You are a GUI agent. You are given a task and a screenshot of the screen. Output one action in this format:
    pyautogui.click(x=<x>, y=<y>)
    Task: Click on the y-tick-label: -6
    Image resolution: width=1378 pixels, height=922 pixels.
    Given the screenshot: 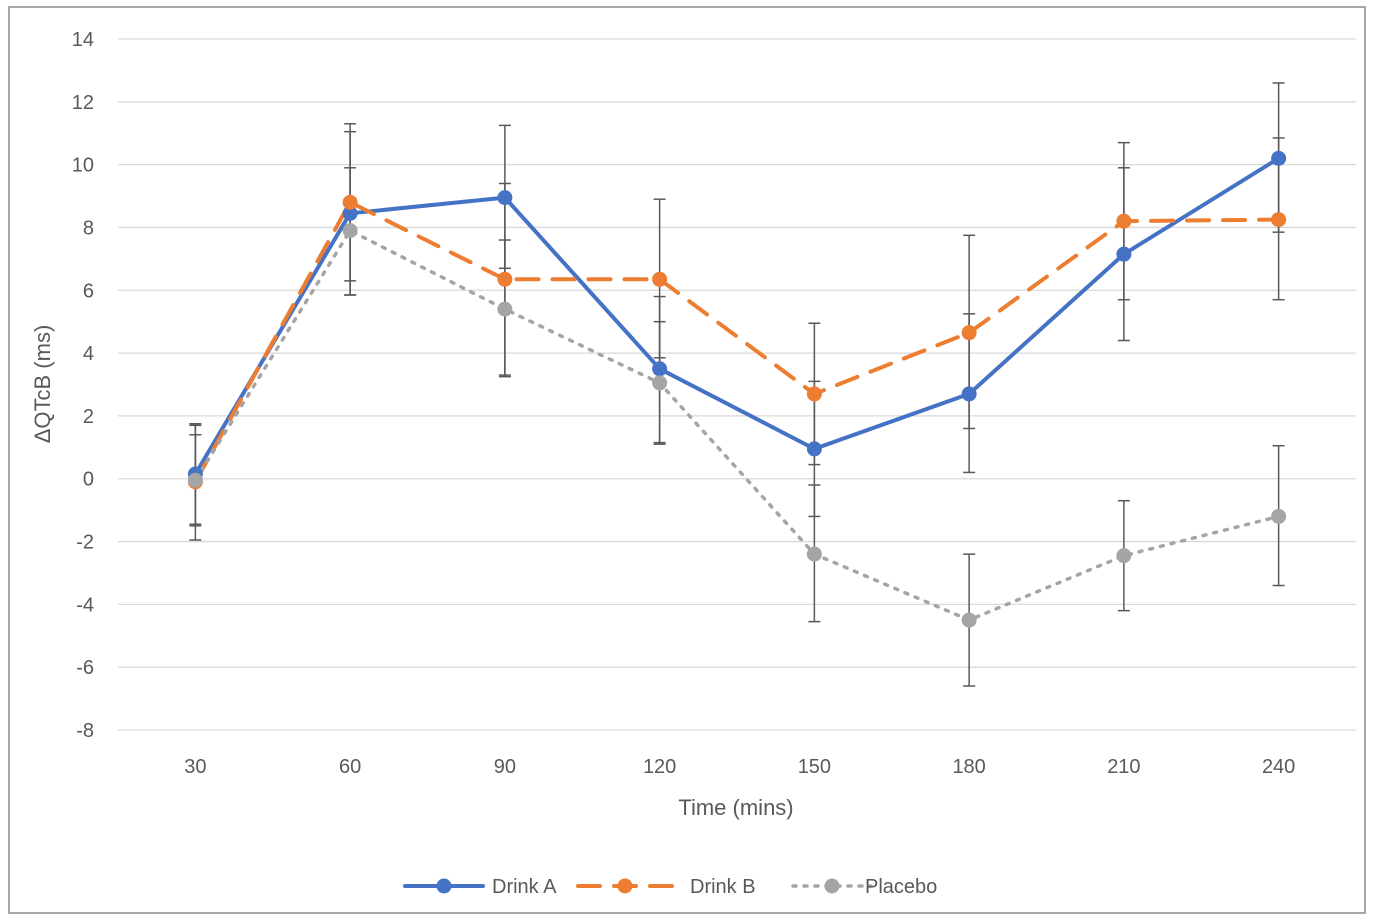 What is the action you would take?
    pyautogui.click(x=85, y=668)
    